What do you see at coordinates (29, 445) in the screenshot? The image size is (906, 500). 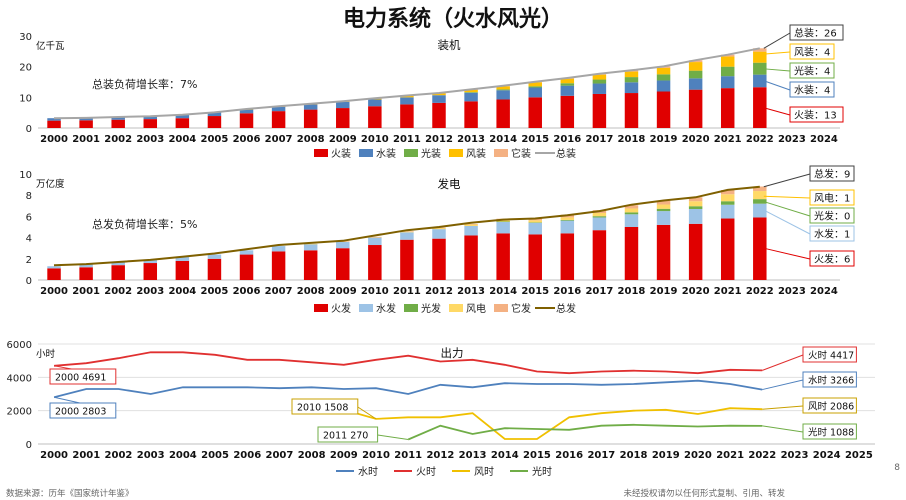 I see `y-tick-label: 0` at bounding box center [29, 445].